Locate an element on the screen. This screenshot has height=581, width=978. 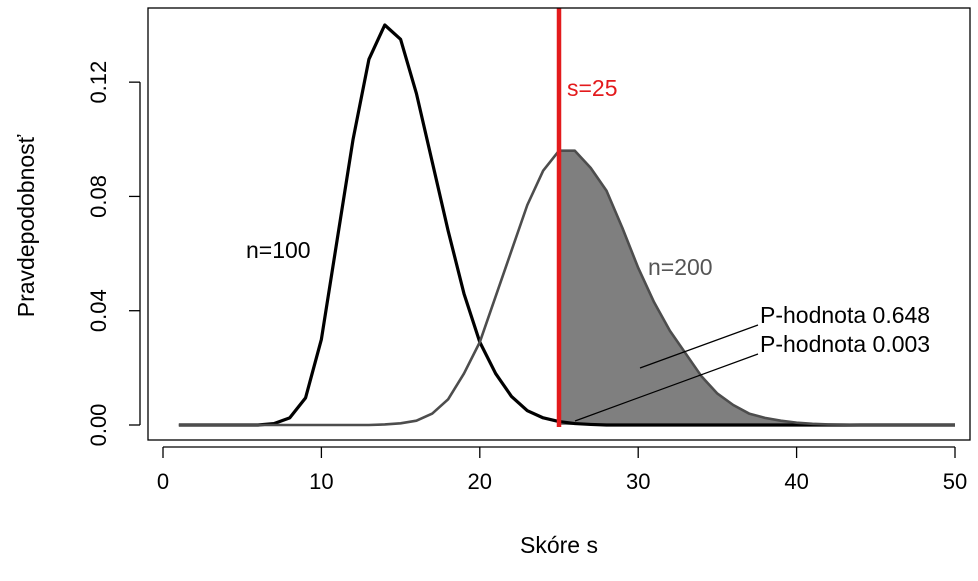
p-value-n200-pointer is located at coordinates (699, 346).